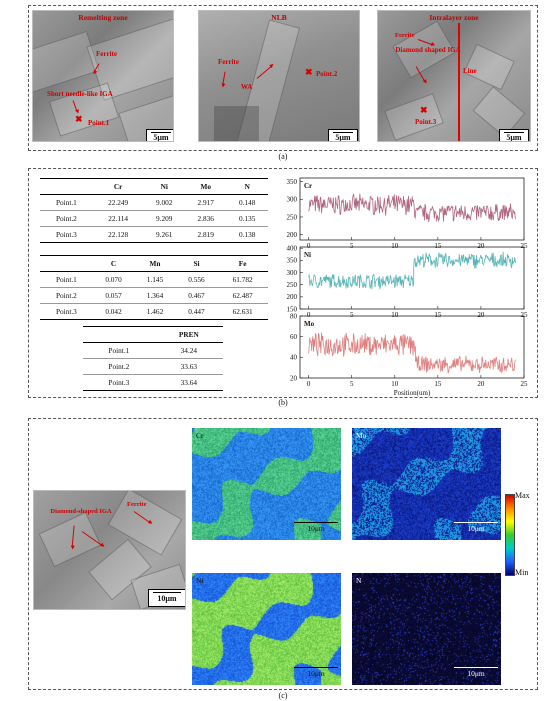  What do you see at coordinates (292, 261) in the screenshot?
I see `y-tick-label: 350` at bounding box center [292, 261].